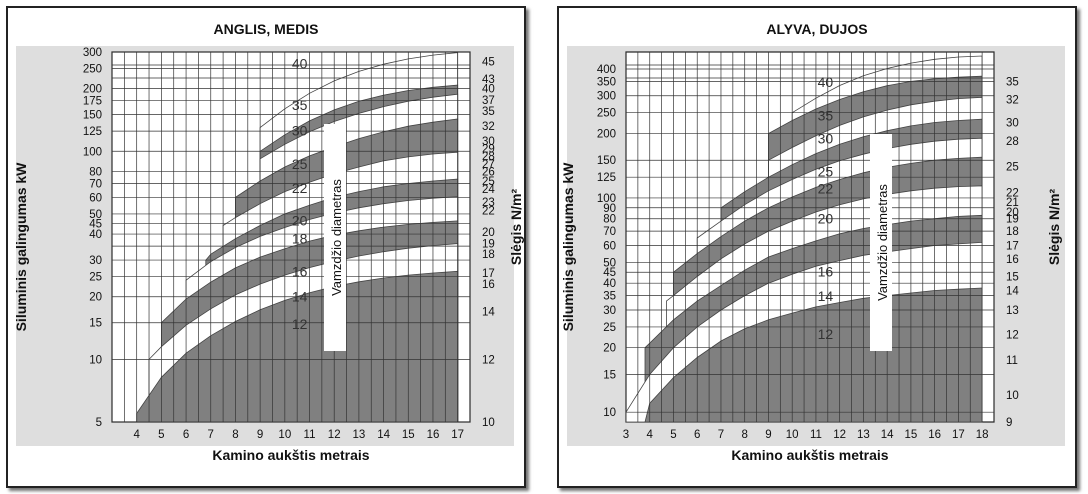 This screenshot has height=494, width=1088. What do you see at coordinates (745, 435) in the screenshot?
I see `x-tick-label: 8` at bounding box center [745, 435].